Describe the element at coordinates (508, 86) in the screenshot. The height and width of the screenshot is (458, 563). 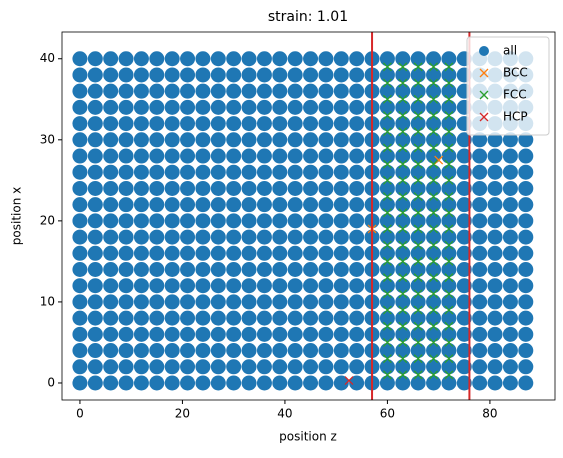
I see `legend-box` at that location.